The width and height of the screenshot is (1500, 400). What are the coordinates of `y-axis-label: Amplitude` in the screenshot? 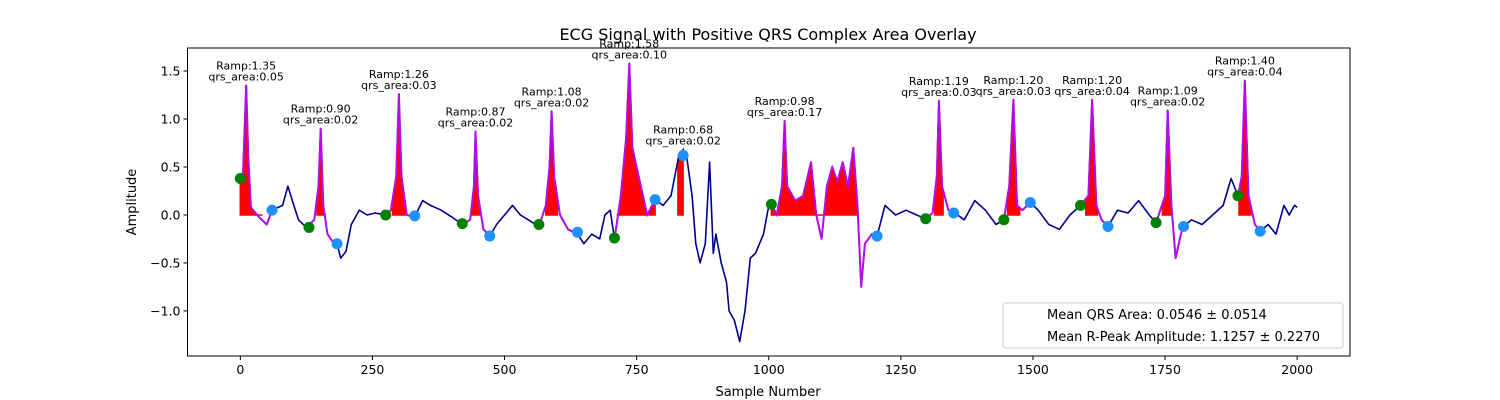 It's located at (132, 202).